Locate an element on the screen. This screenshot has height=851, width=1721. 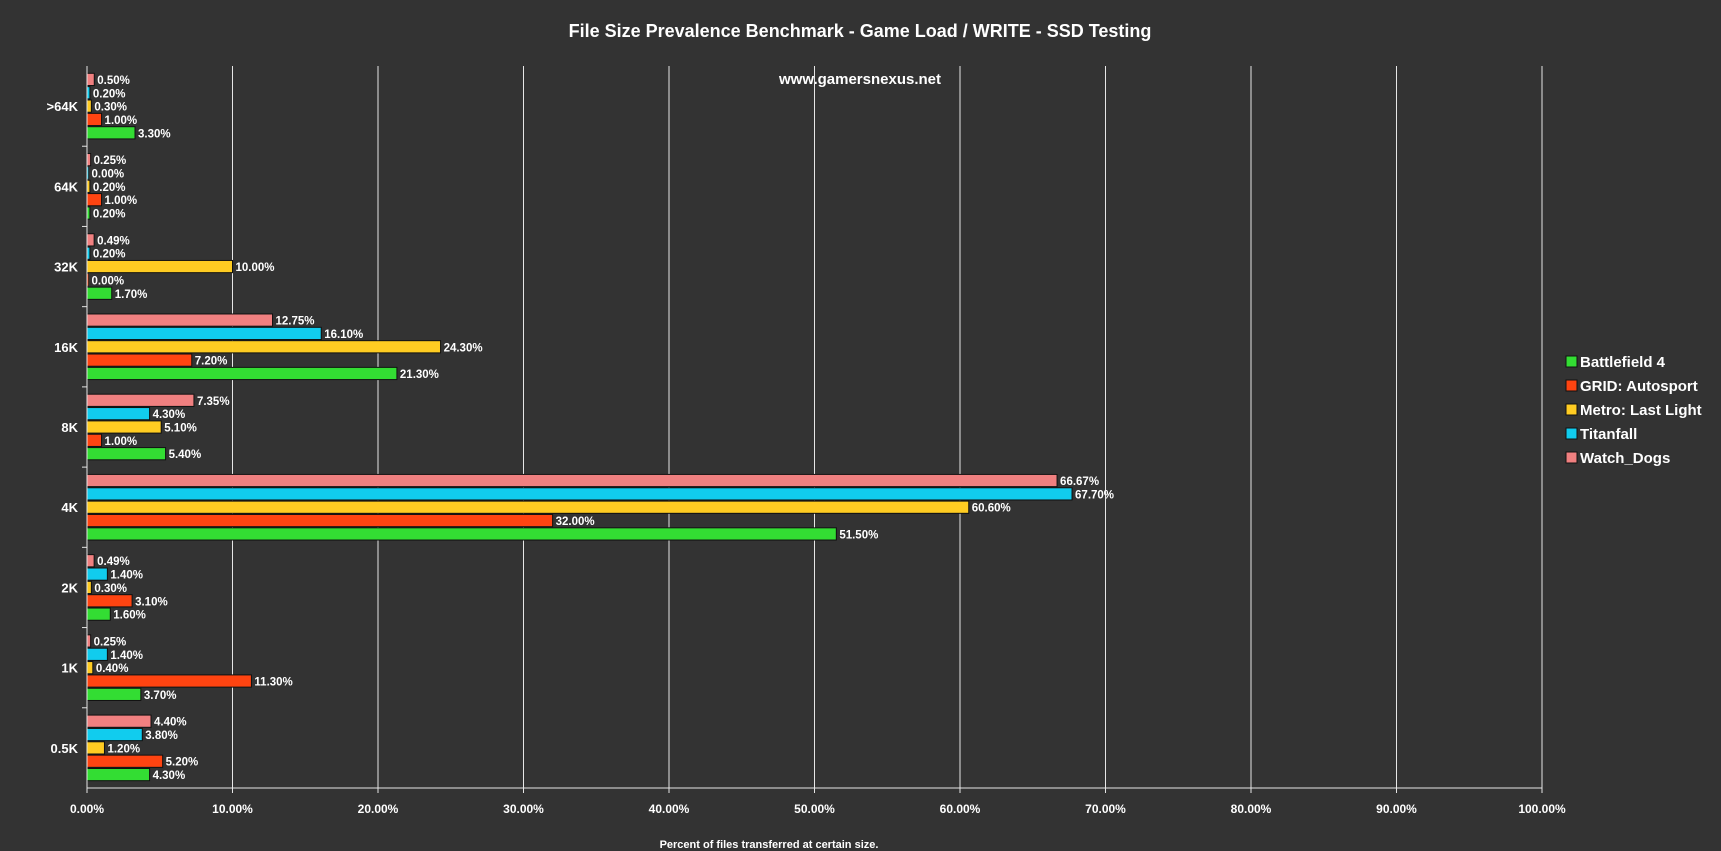
data-label: 7.20% is located at coordinates (211, 362).